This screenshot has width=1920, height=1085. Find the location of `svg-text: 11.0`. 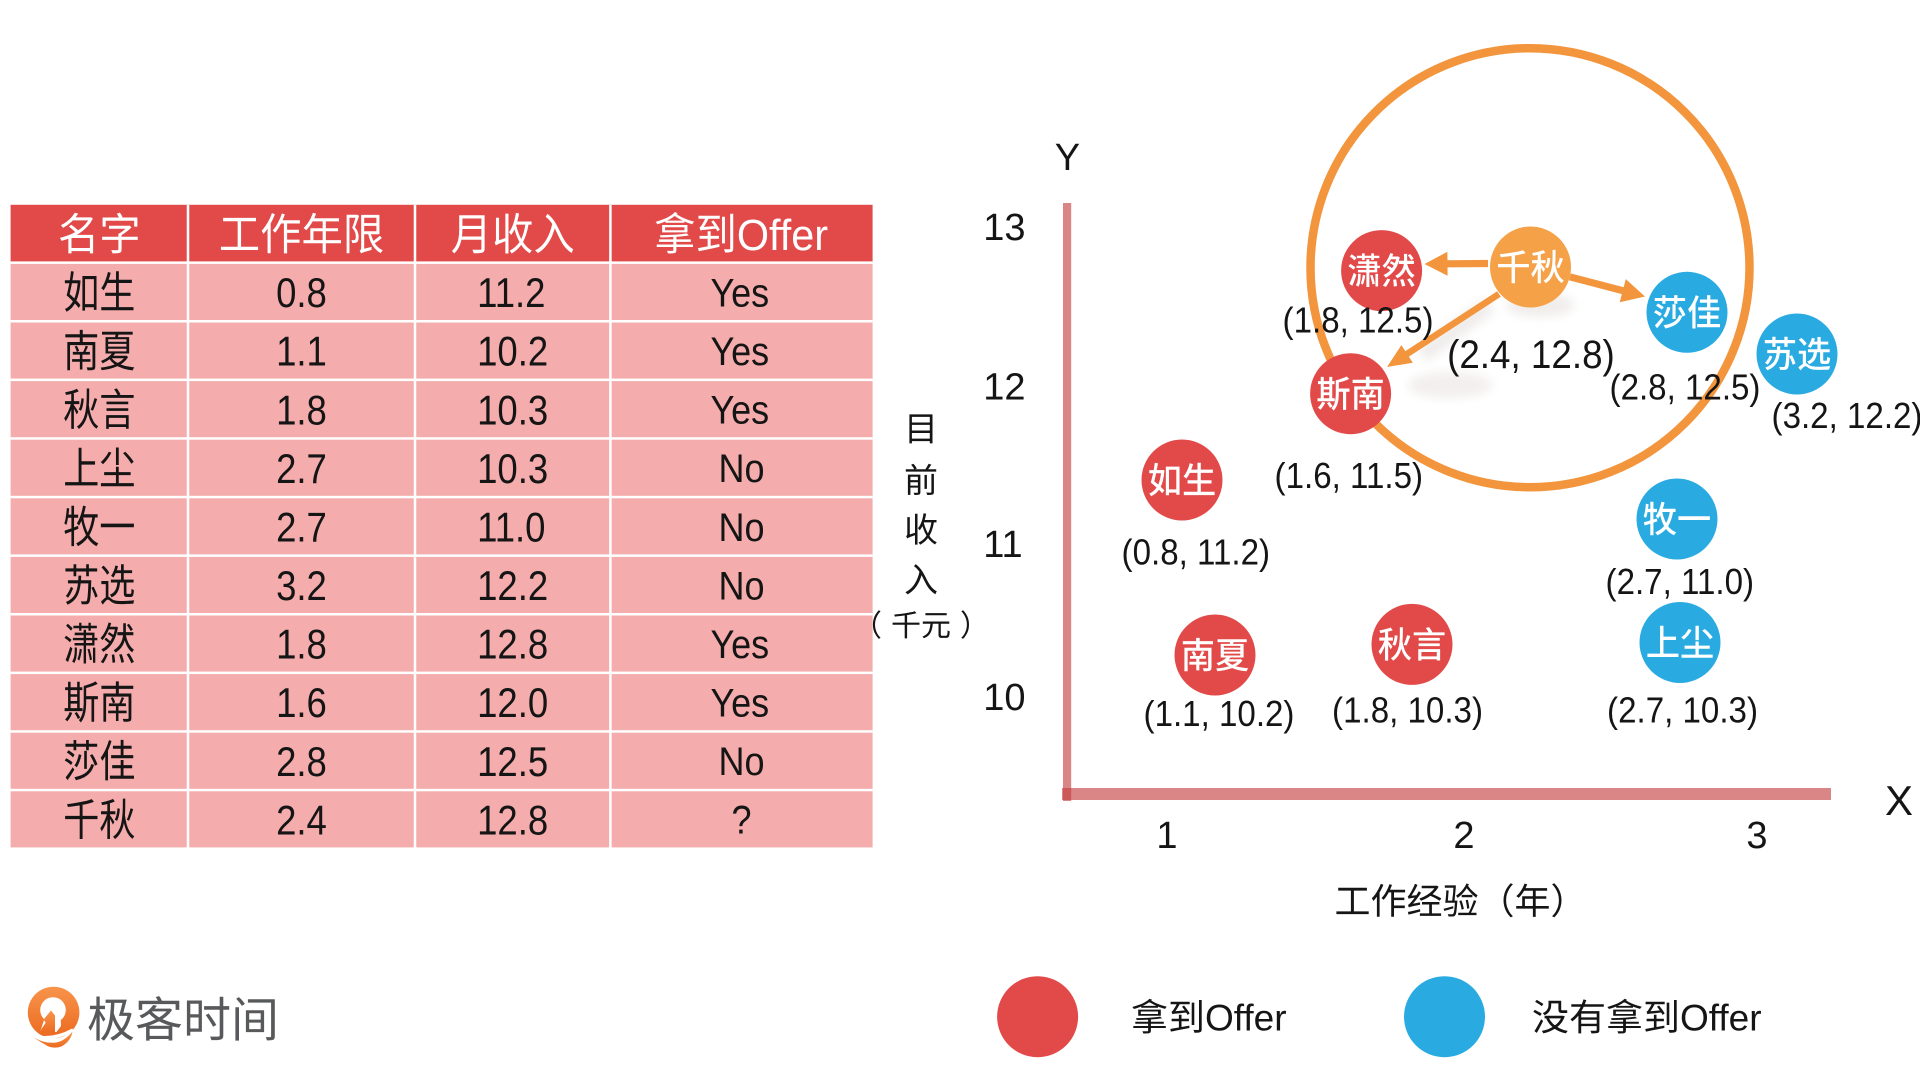

svg-text: 11.0 is located at coordinates (511, 527).